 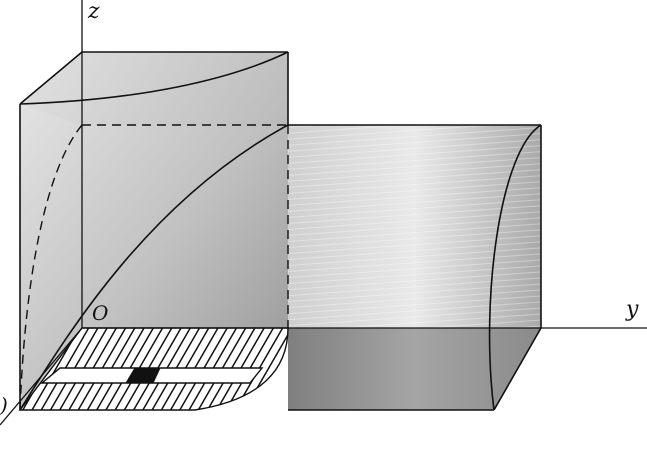 I want to click on tall-box-top-left-edge, so click(x=51, y=78).